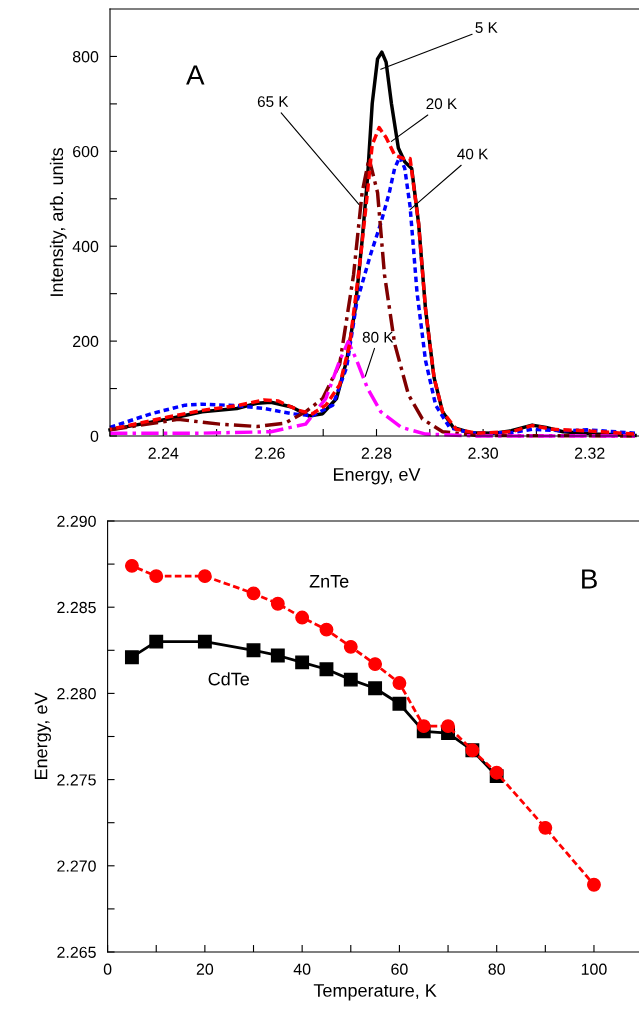 The height and width of the screenshot is (1026, 639). What do you see at coordinates (163, 453) in the screenshot?
I see `x-tick-label: 2.24` at bounding box center [163, 453].